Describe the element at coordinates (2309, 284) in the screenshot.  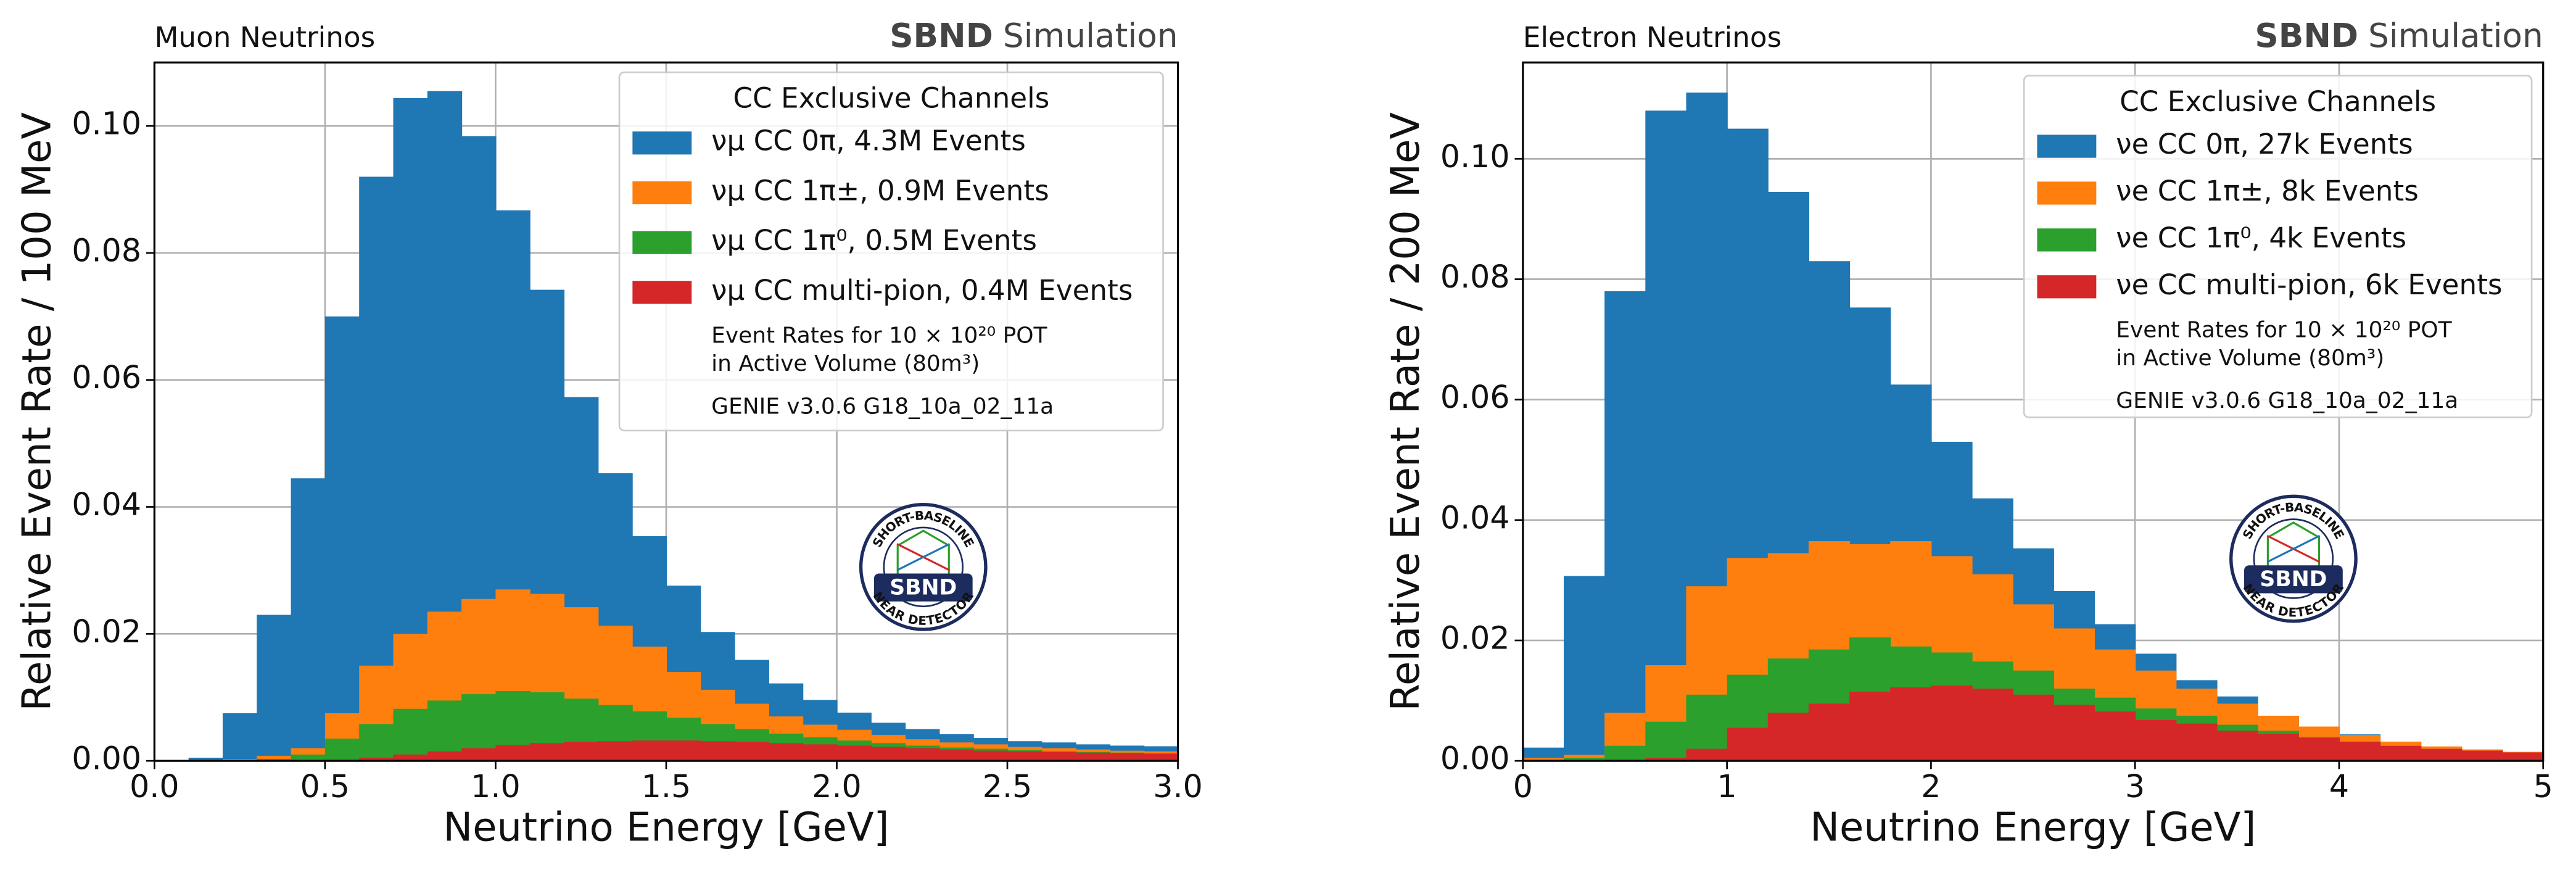
I see `legend-label: νe CC multi-pion, 6k Events` at that location.